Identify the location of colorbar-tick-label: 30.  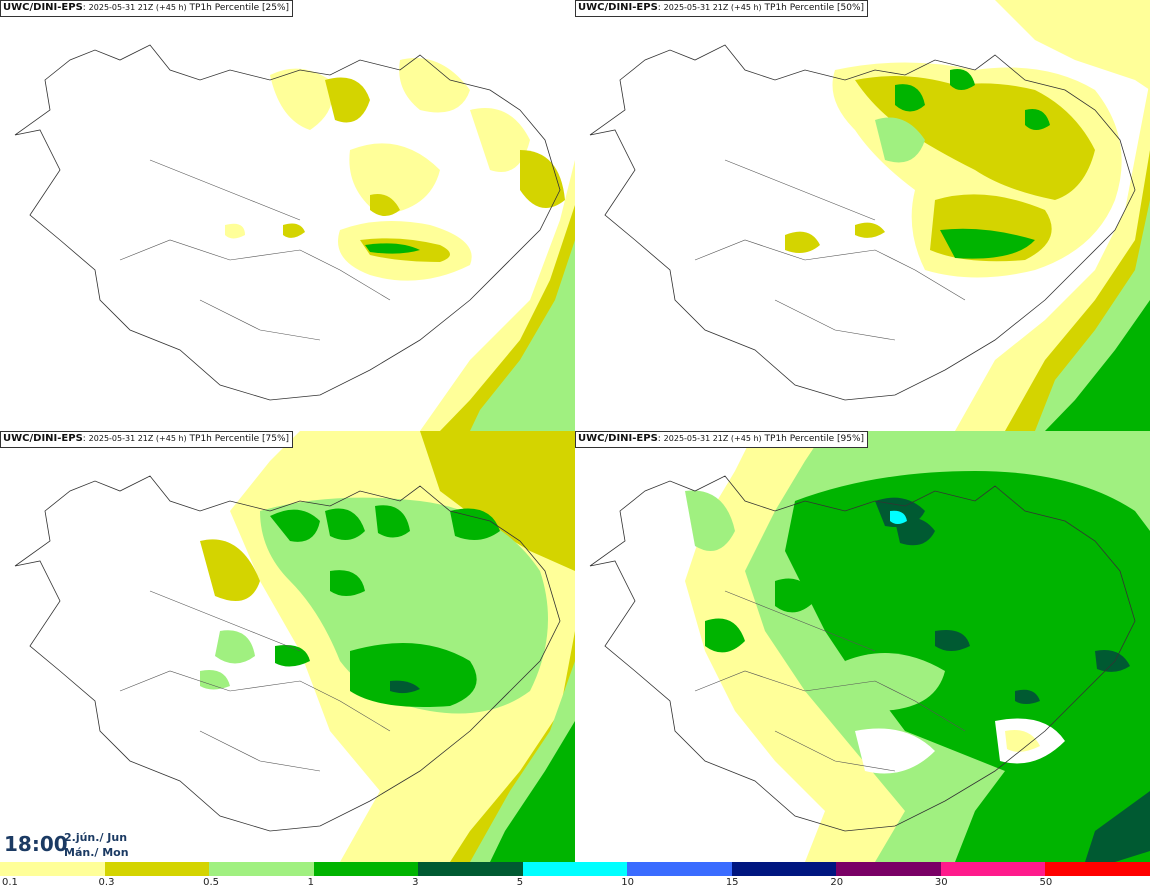
(941, 882).